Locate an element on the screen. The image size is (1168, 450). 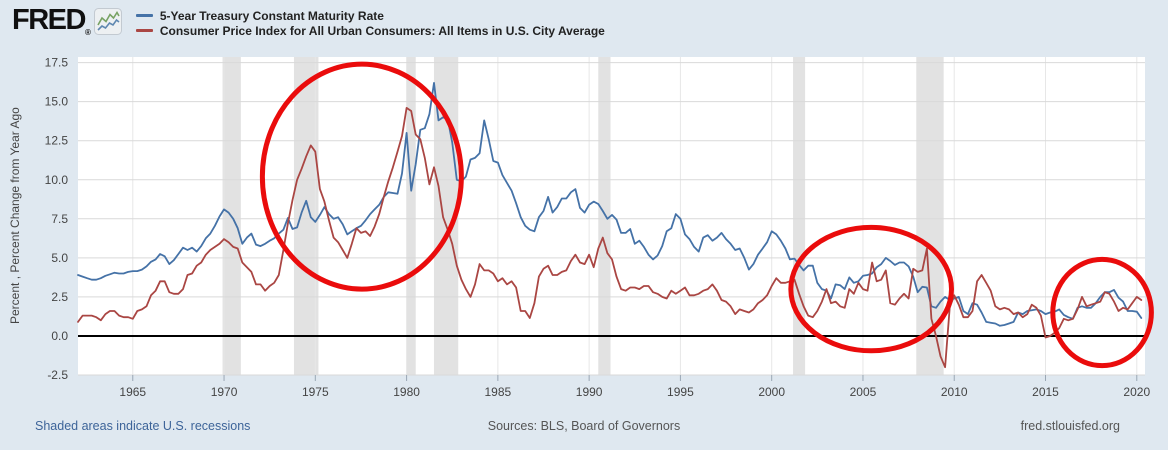
sources-text: Sources: BLS, Board of Governors is located at coordinates (584, 426).